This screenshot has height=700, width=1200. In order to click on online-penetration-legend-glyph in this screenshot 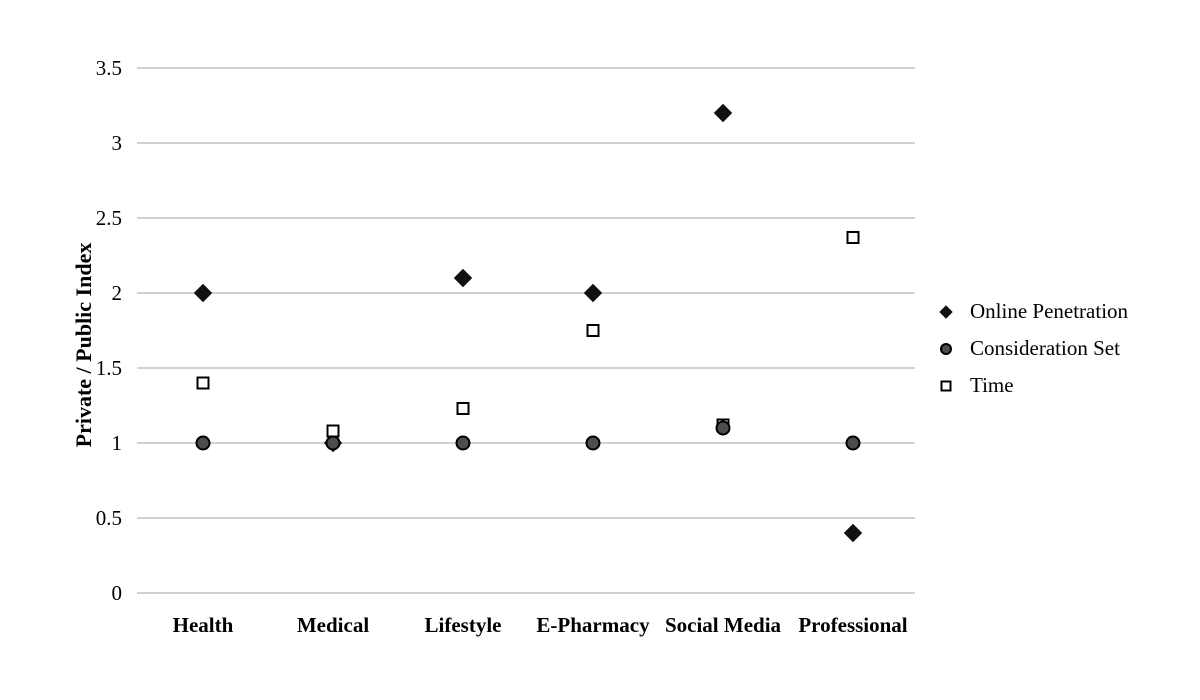, I will do `click(946, 311)`.